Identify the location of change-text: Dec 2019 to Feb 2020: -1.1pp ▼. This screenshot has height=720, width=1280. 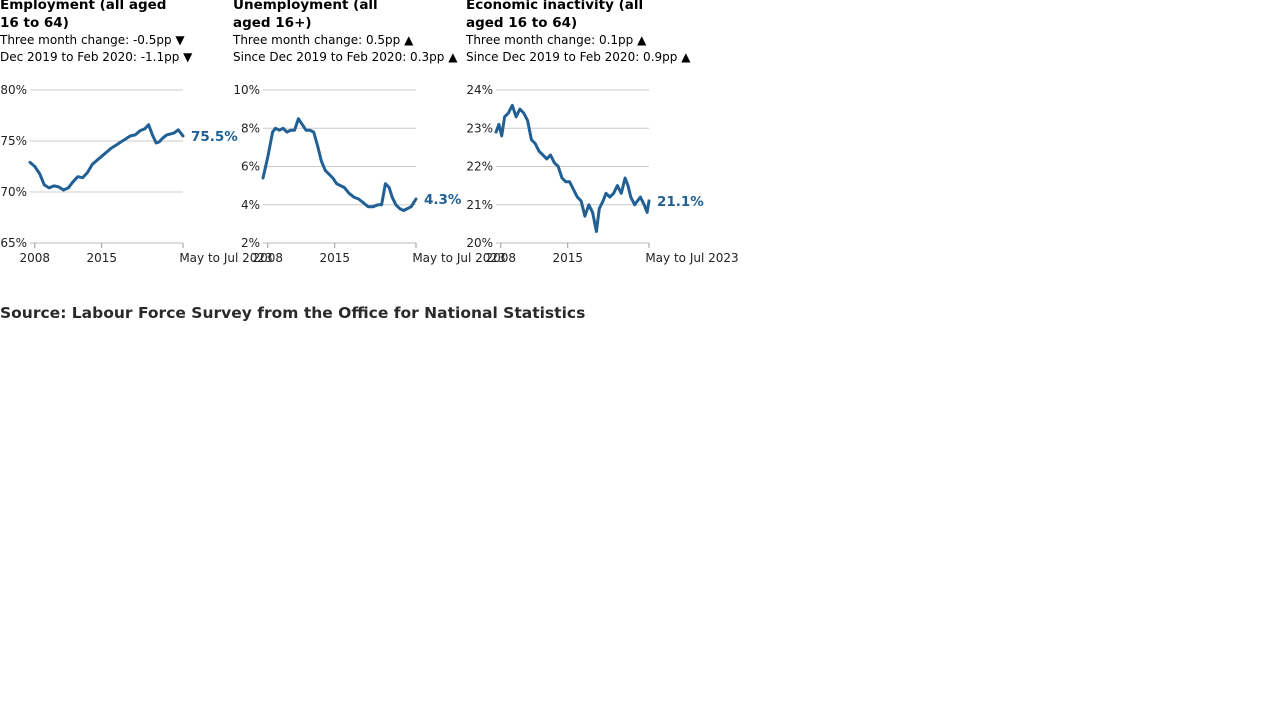
(96, 57).